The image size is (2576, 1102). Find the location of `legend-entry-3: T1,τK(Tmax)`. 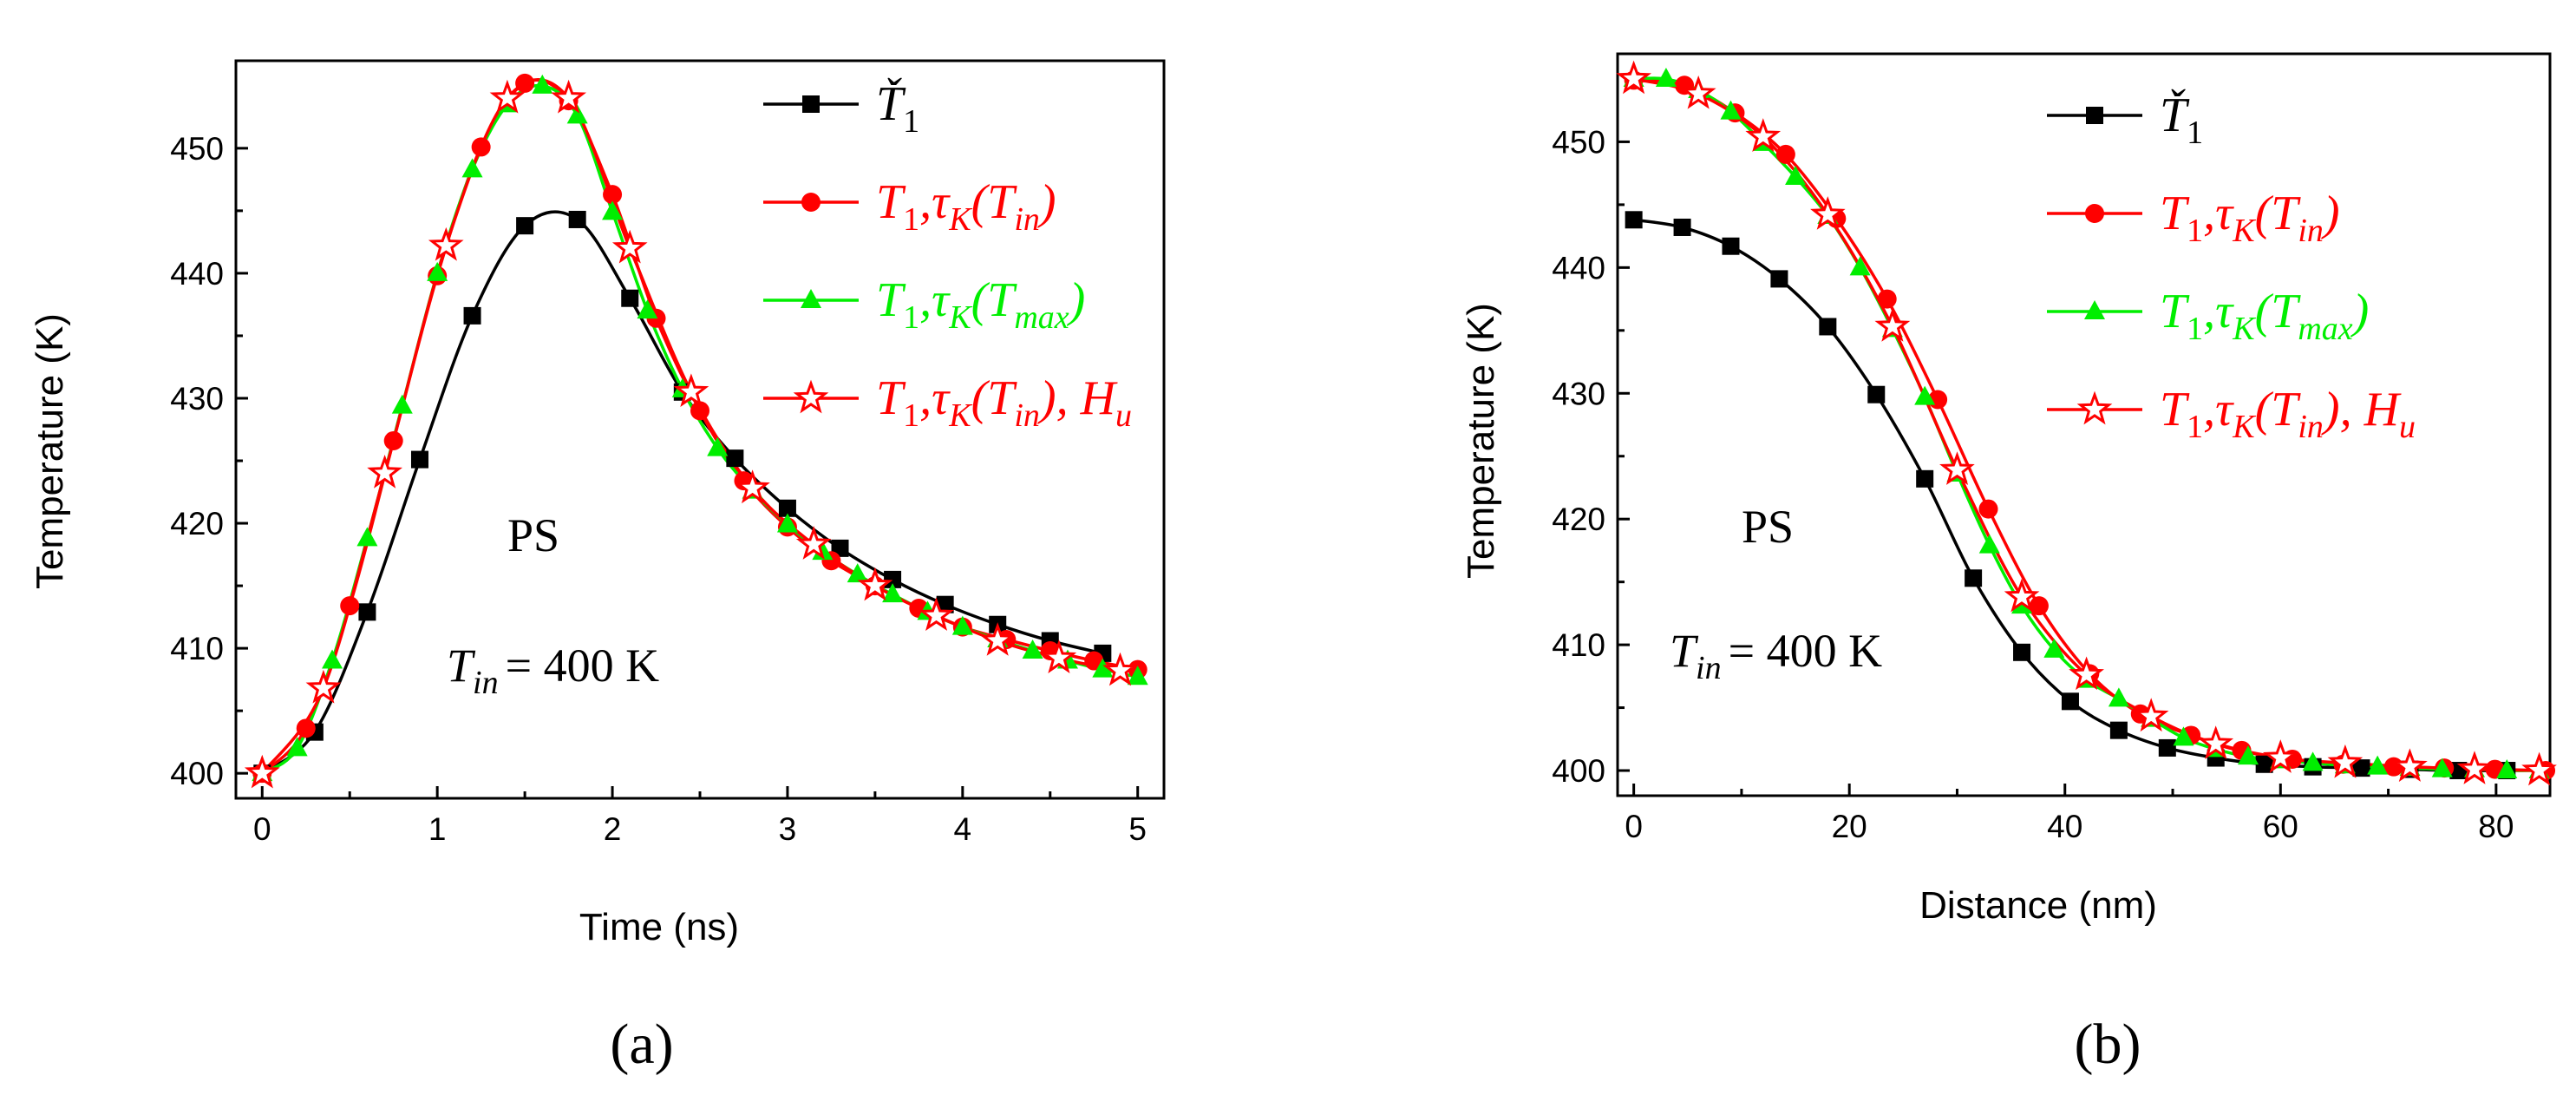

legend-entry-3: T1,τK(Tmax) is located at coordinates (980, 304).